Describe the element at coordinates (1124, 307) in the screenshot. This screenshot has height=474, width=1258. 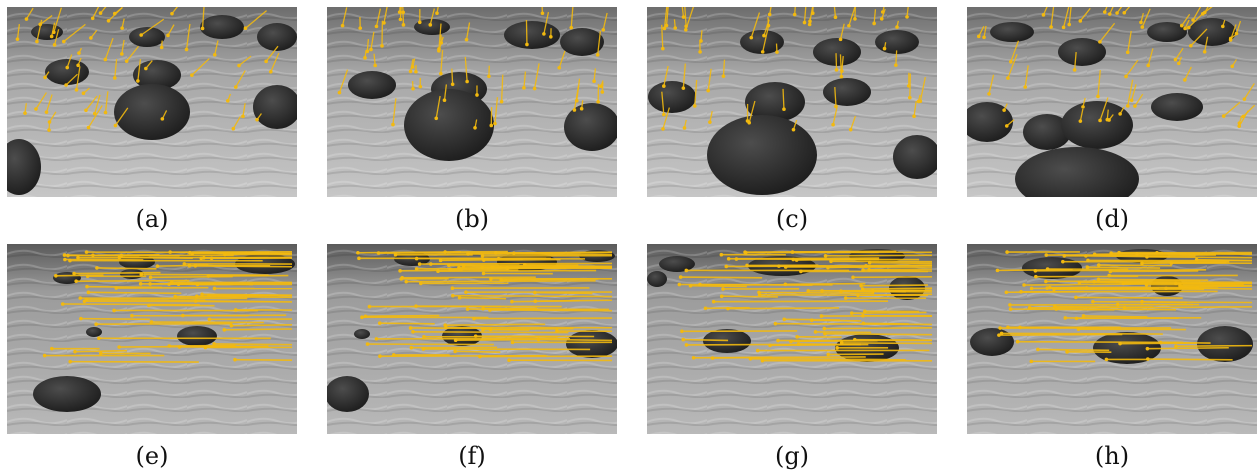
I see `feature-tracks-h` at that location.